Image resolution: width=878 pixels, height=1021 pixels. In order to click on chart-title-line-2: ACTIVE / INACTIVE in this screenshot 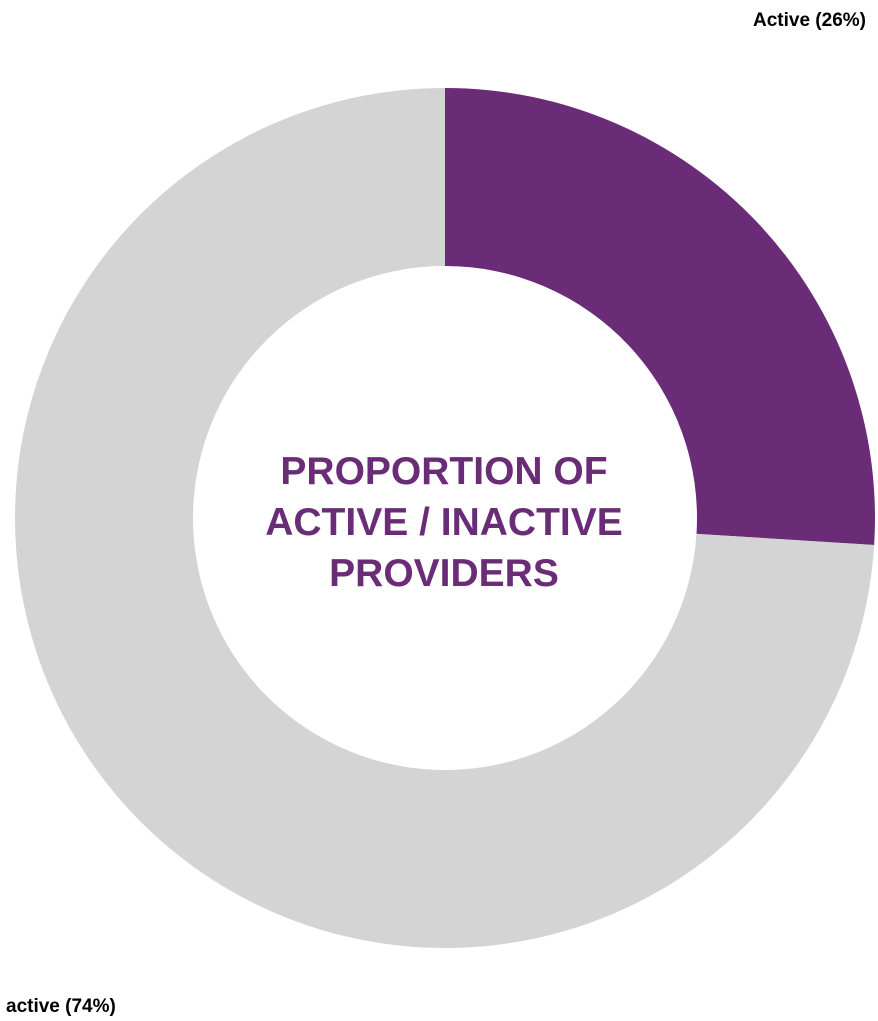, I will do `click(444, 522)`.